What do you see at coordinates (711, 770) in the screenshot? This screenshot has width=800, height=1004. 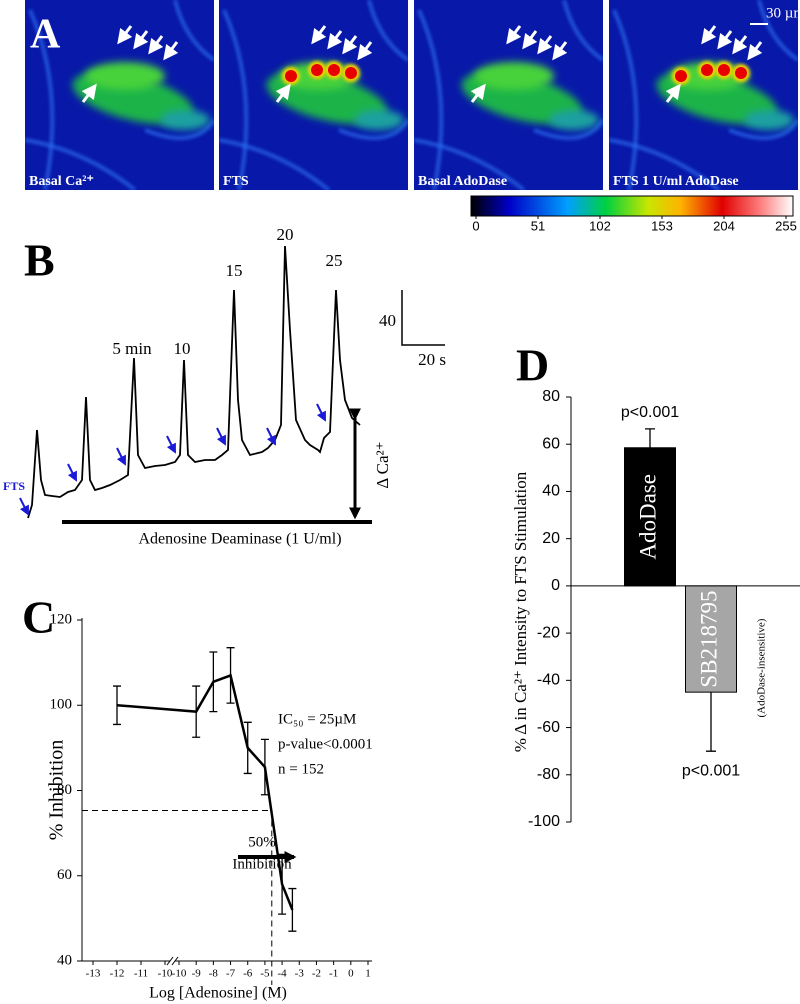 I see `significance-label: p<0.001` at bounding box center [711, 770].